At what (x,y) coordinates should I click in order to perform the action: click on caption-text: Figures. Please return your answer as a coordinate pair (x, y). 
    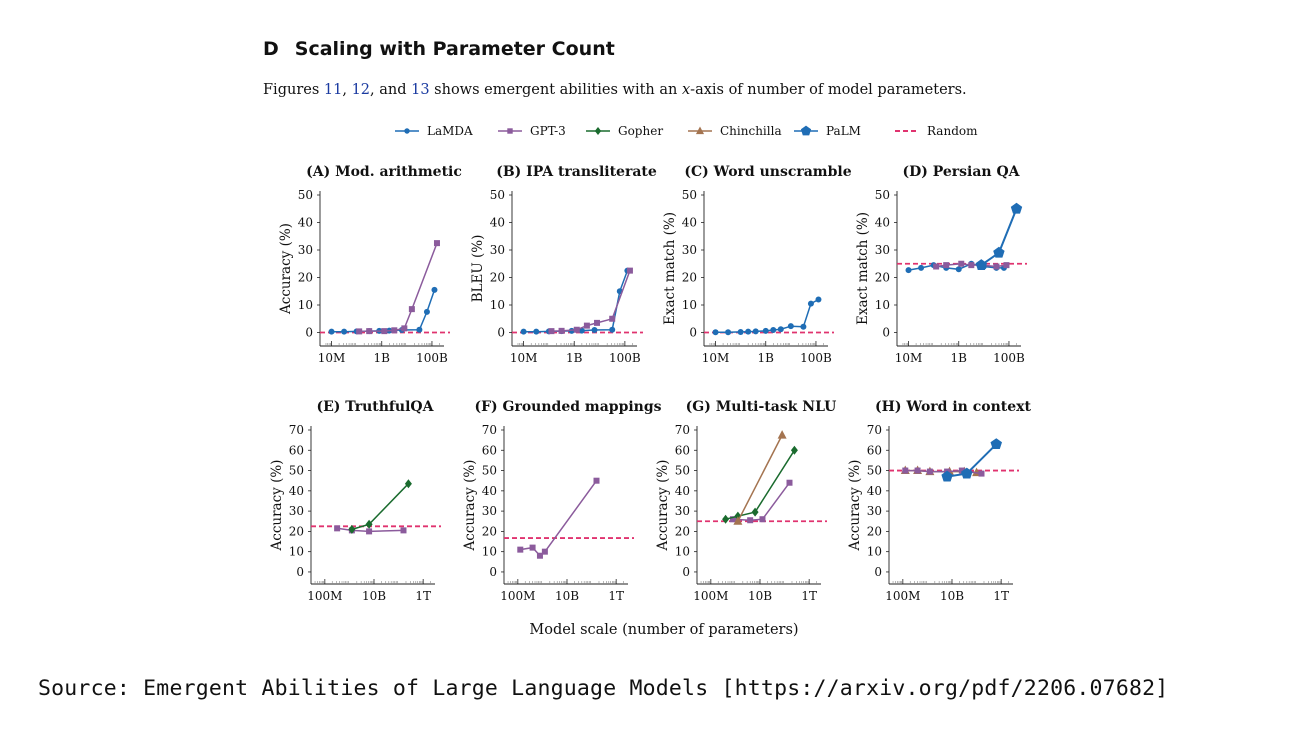
    Looking at the image, I should click on (293, 90).